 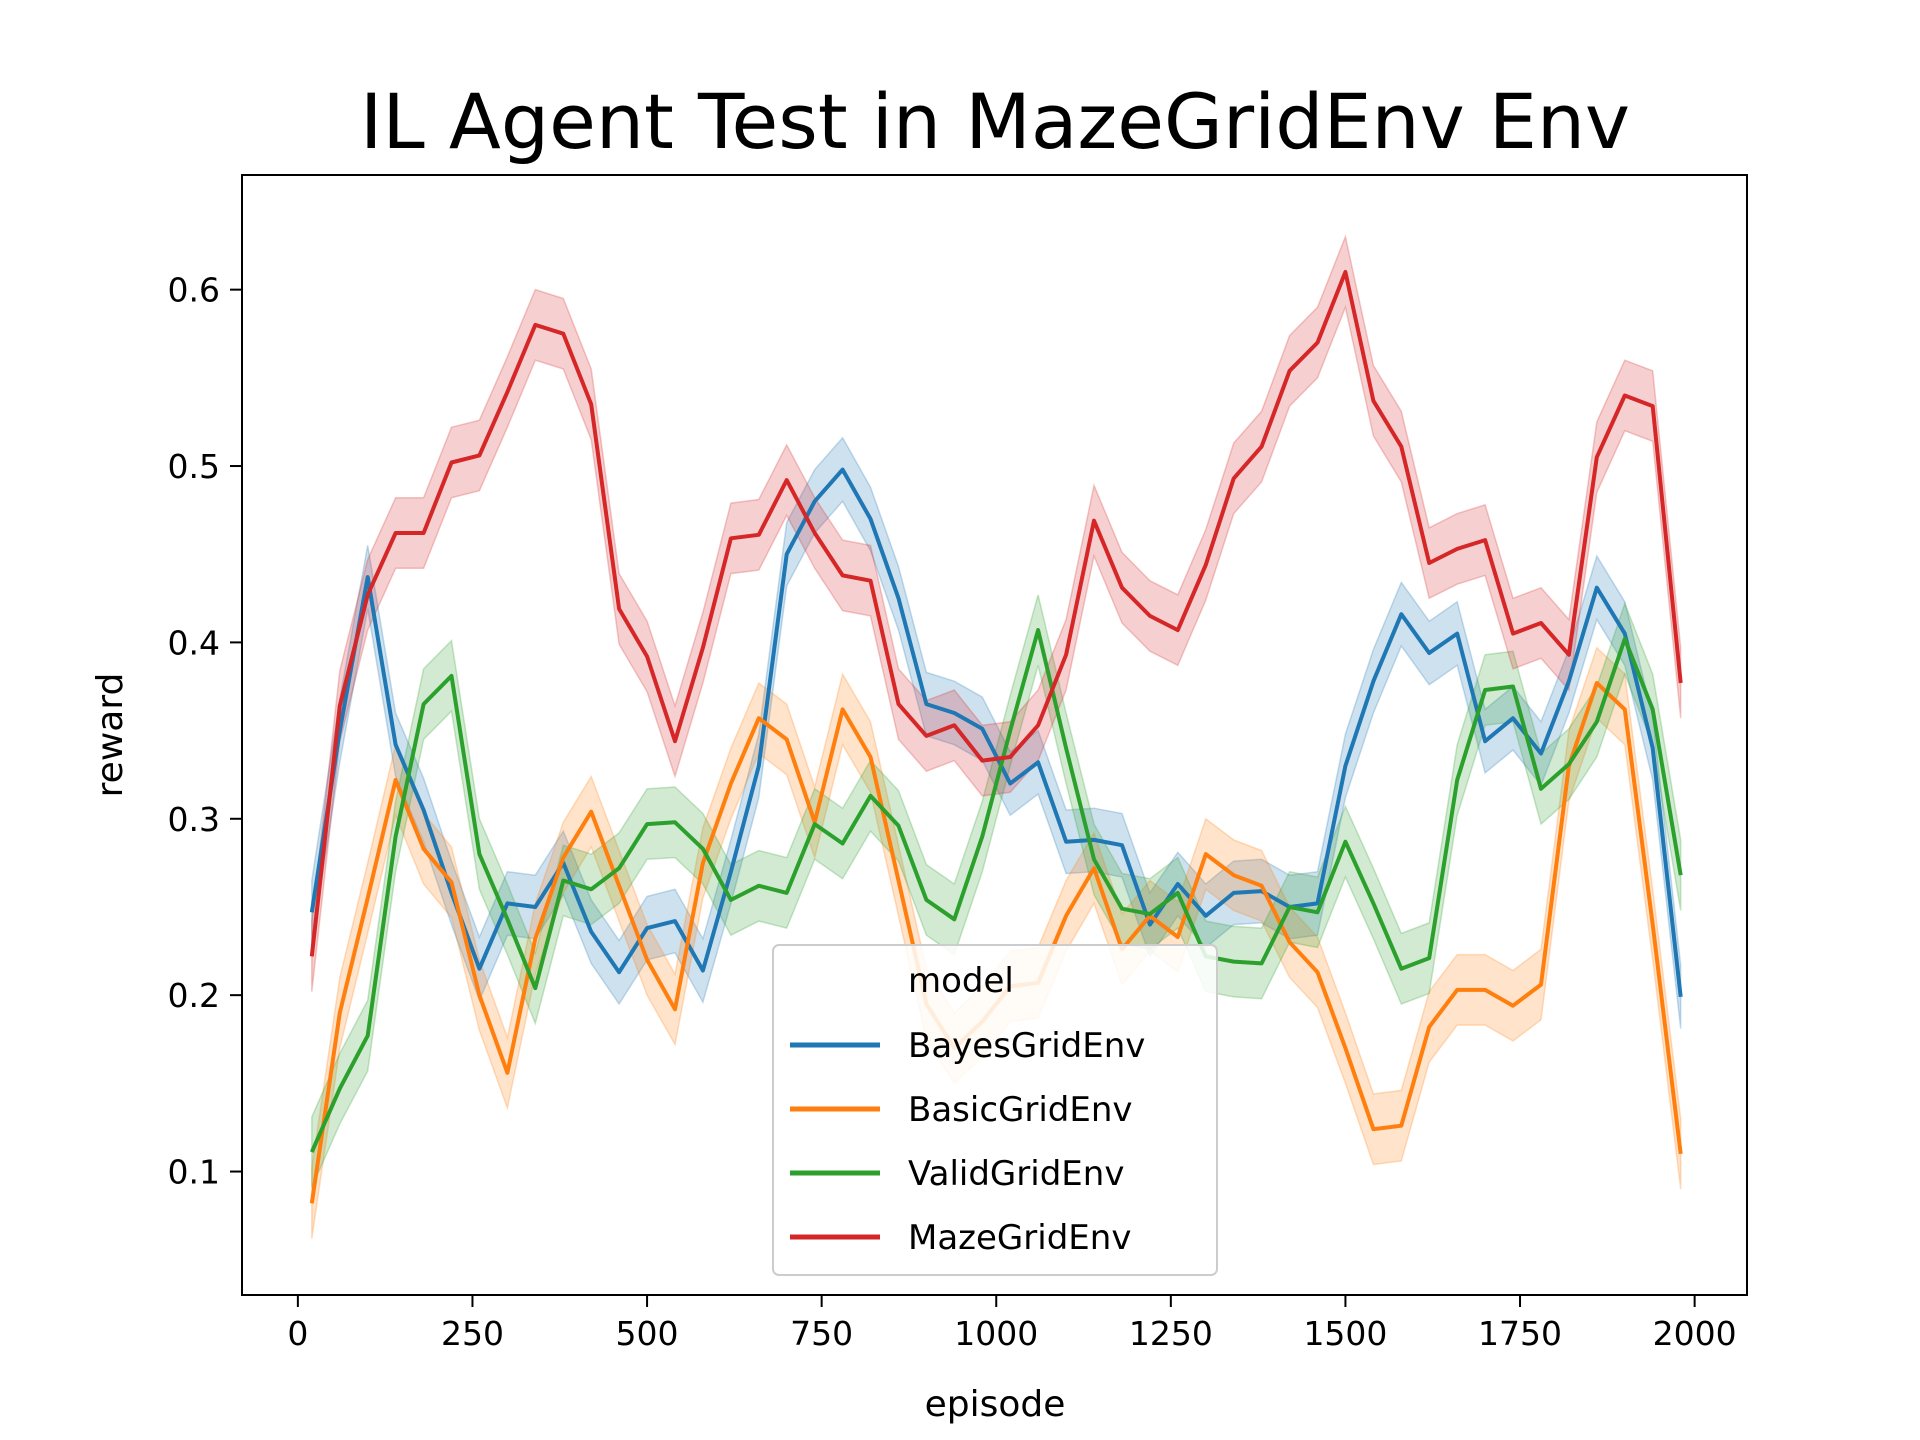 I want to click on x-tick-label: 0, so click(x=297, y=1333).